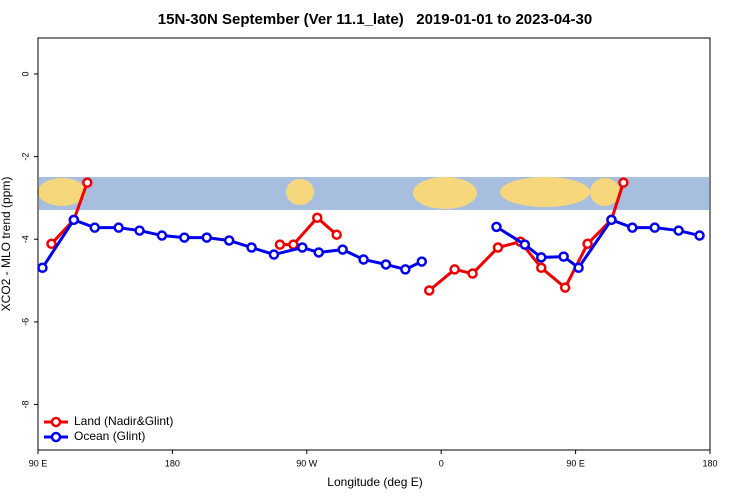 Image resolution: width=750 pixels, height=500 pixels. What do you see at coordinates (25, 157) in the screenshot?
I see `y-tick-label: -2` at bounding box center [25, 157].